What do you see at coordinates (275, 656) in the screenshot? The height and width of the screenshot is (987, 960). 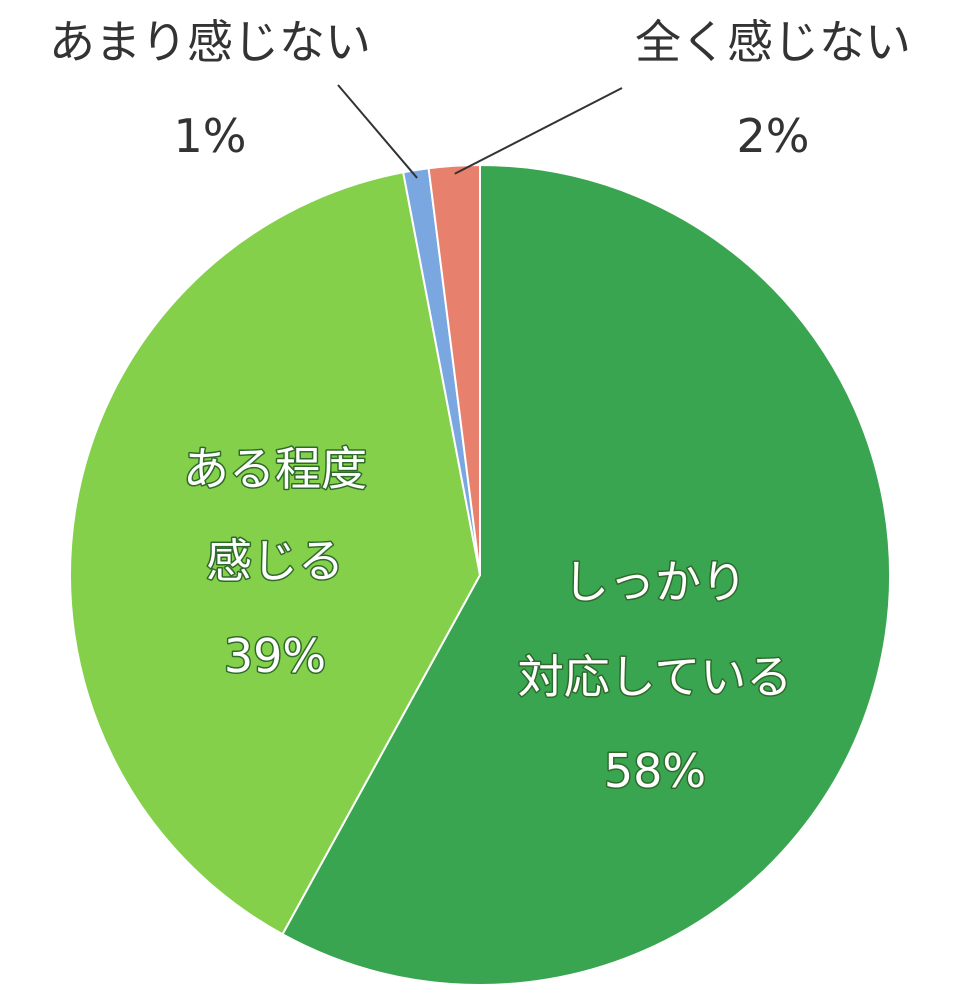 I see `slice-percent-somewhat: 39%` at bounding box center [275, 656].